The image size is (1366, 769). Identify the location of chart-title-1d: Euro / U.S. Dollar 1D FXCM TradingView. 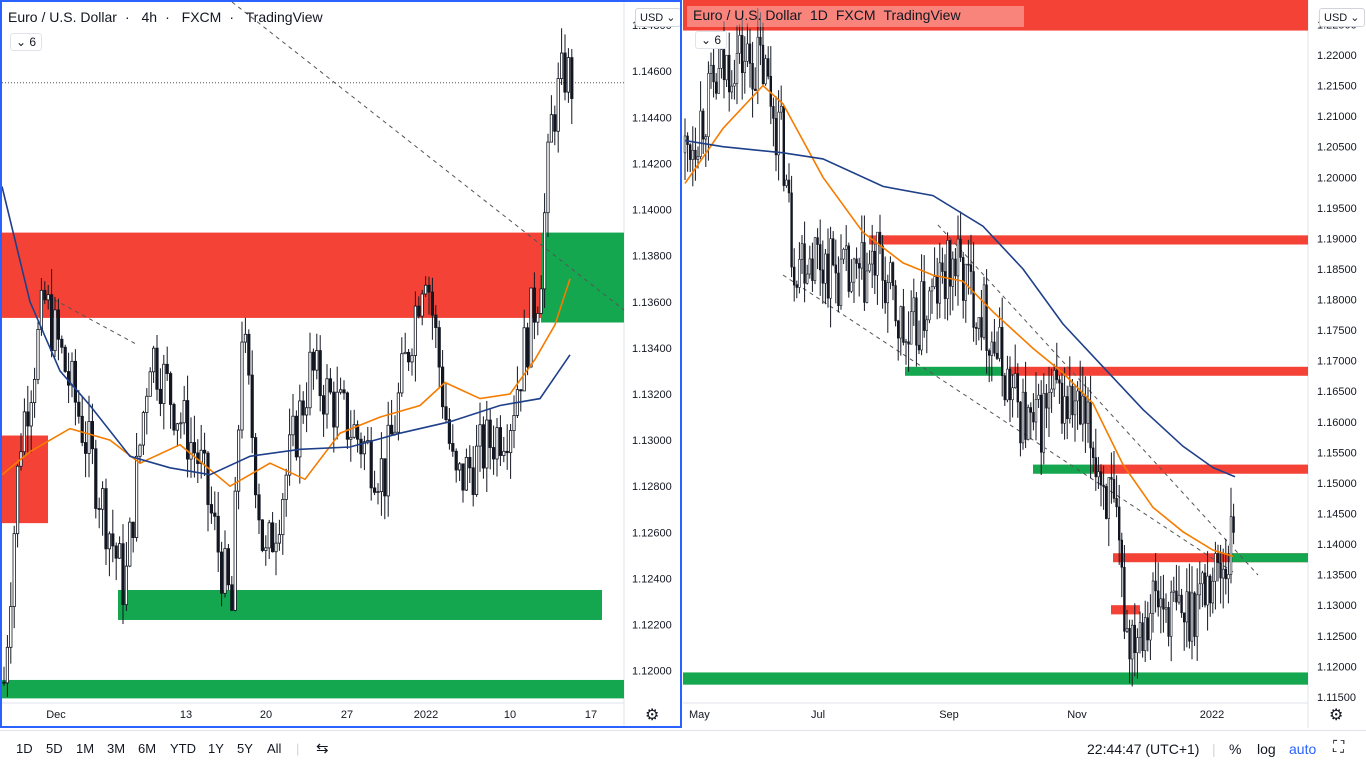
(855, 16).